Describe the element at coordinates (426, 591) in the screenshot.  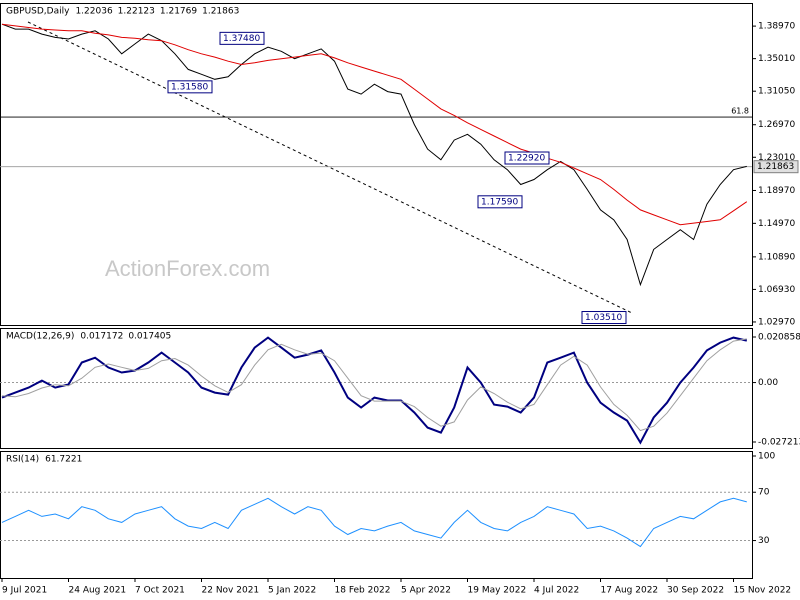
I see `x-tick-label: 5 Apr 2022` at that location.